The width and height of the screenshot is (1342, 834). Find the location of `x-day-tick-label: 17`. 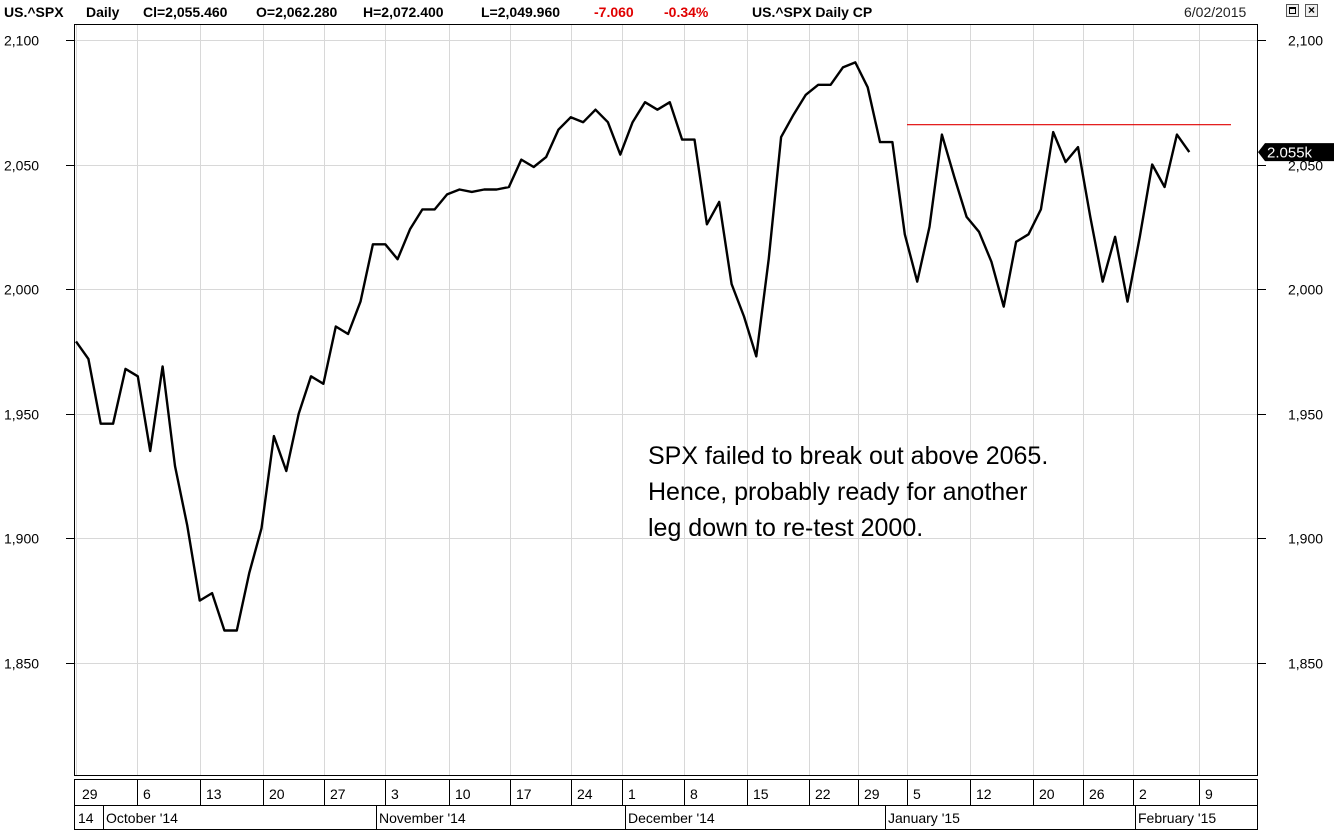

x-day-tick-label: 17 is located at coordinates (524, 794).